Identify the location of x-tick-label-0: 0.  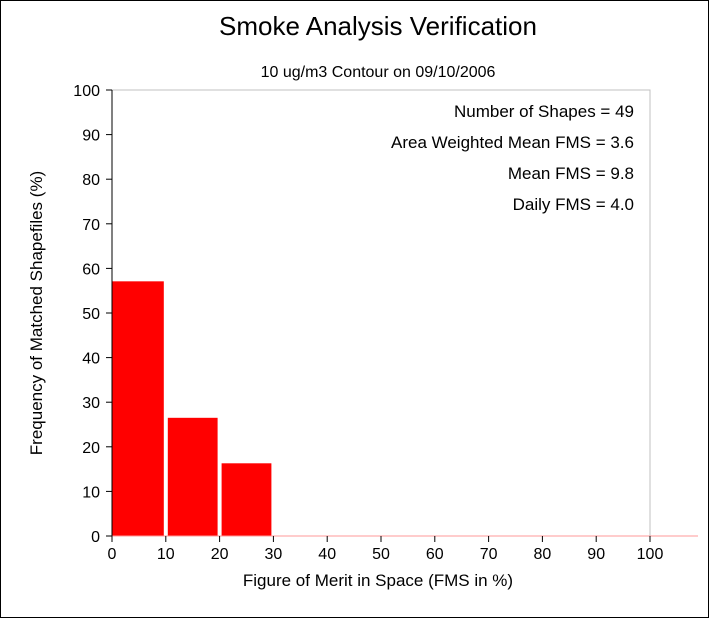
(112, 554).